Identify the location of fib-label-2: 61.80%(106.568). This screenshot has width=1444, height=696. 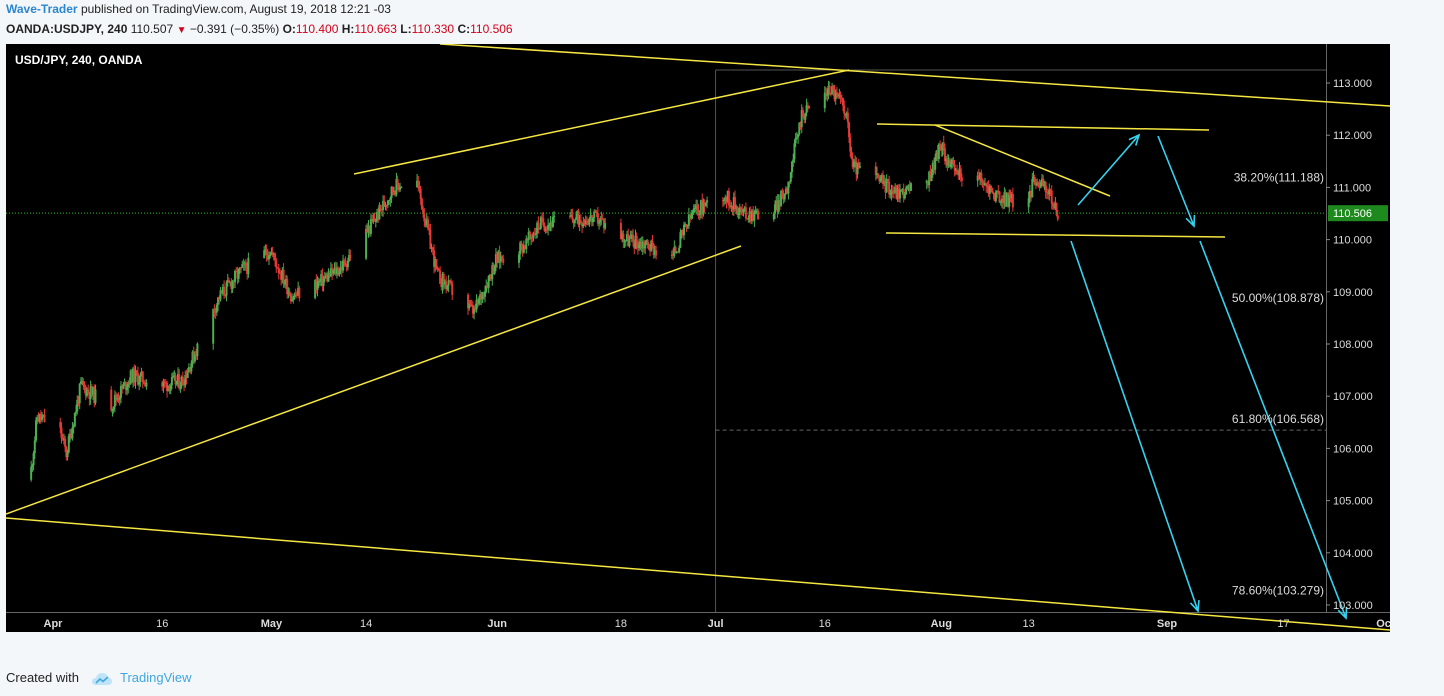
(1278, 419).